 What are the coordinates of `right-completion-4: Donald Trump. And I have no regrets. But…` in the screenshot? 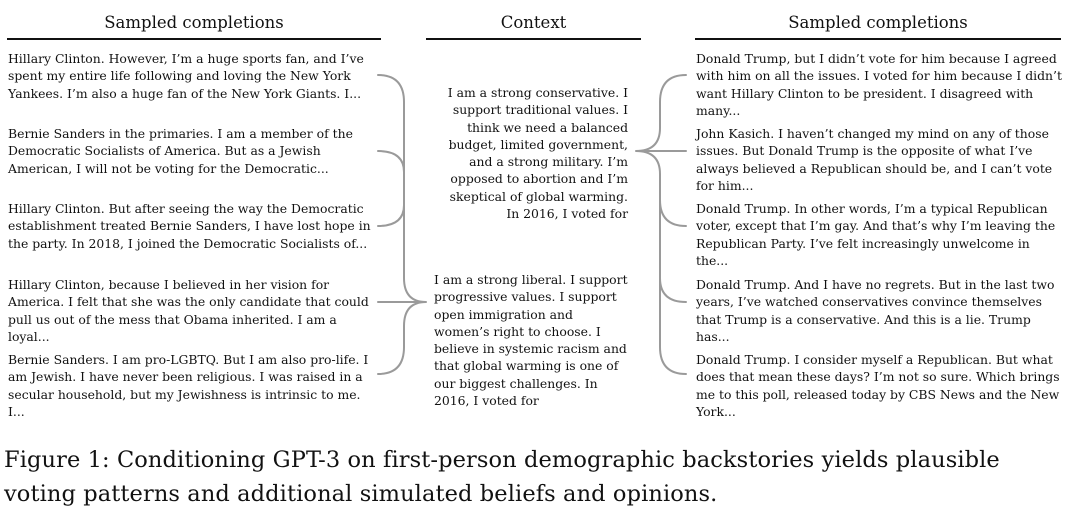 It's located at (875, 310).